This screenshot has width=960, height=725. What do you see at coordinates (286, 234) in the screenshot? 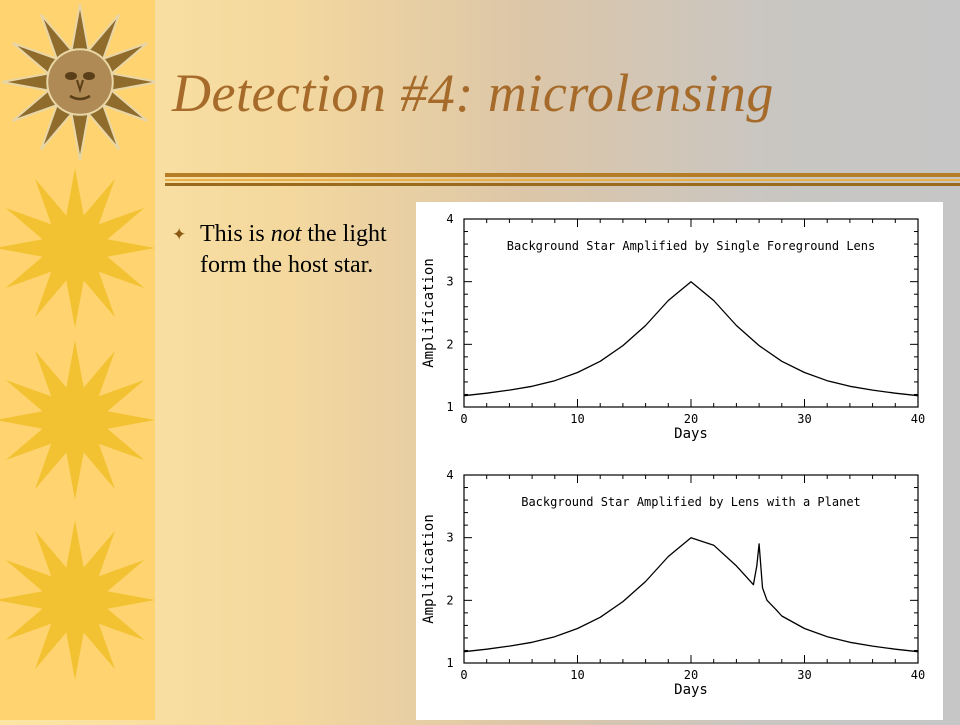
I see `bullet-text-emphasis: not` at bounding box center [286, 234].